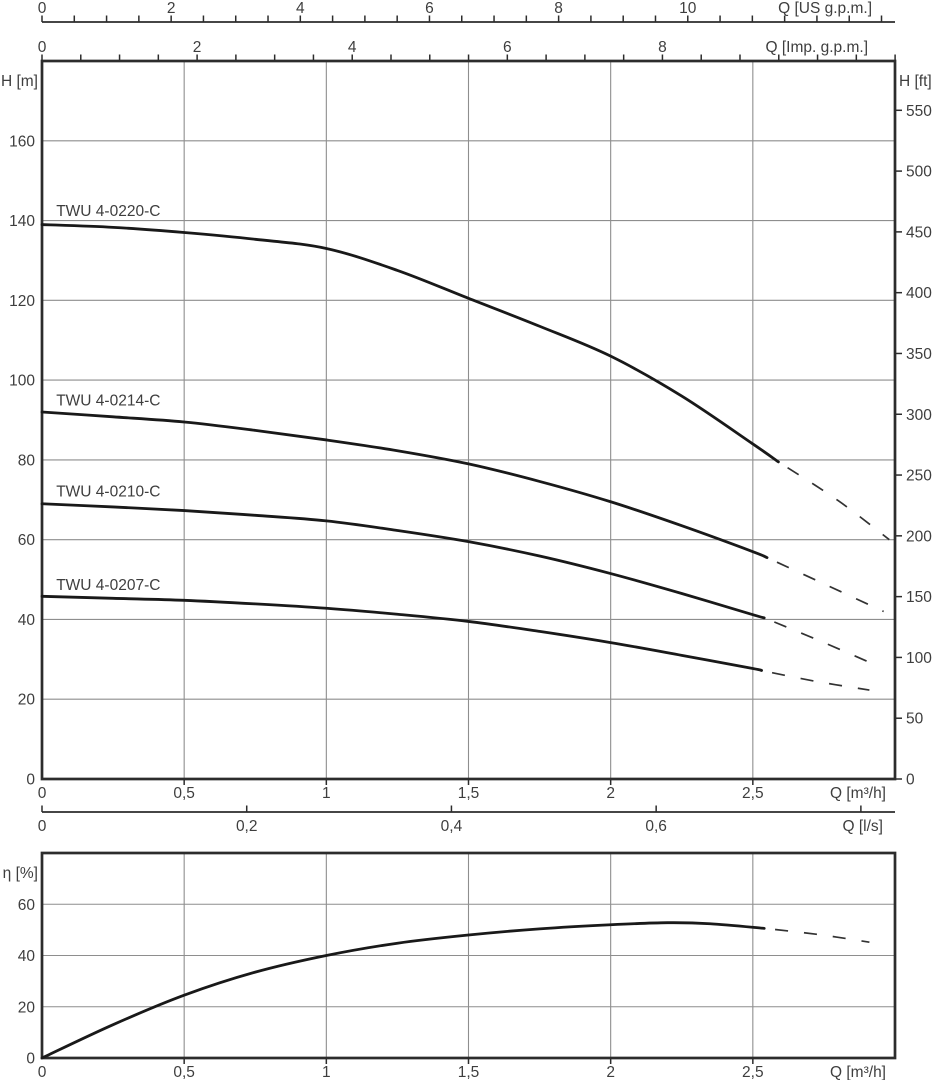  I want to click on y-axis-tick-label: 100, so click(22, 381).